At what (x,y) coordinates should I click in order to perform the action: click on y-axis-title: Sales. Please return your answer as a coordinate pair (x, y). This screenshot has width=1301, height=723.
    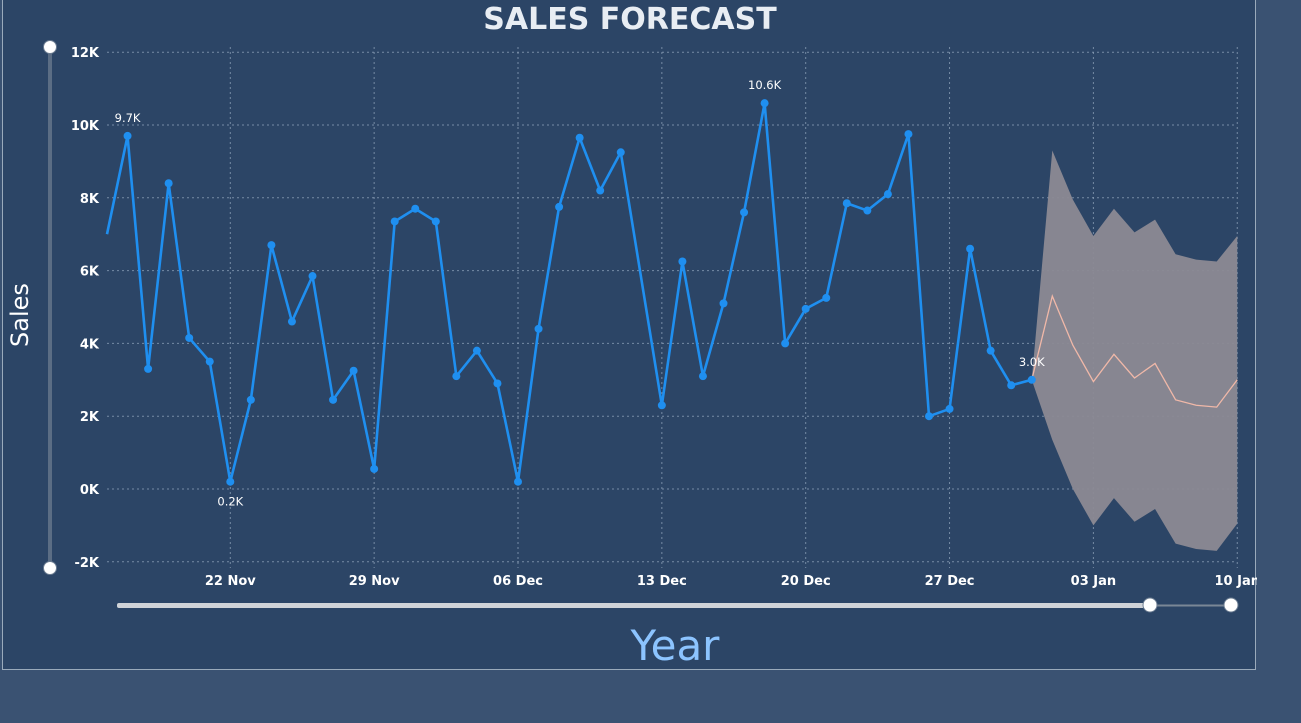
    Looking at the image, I should click on (20, 315).